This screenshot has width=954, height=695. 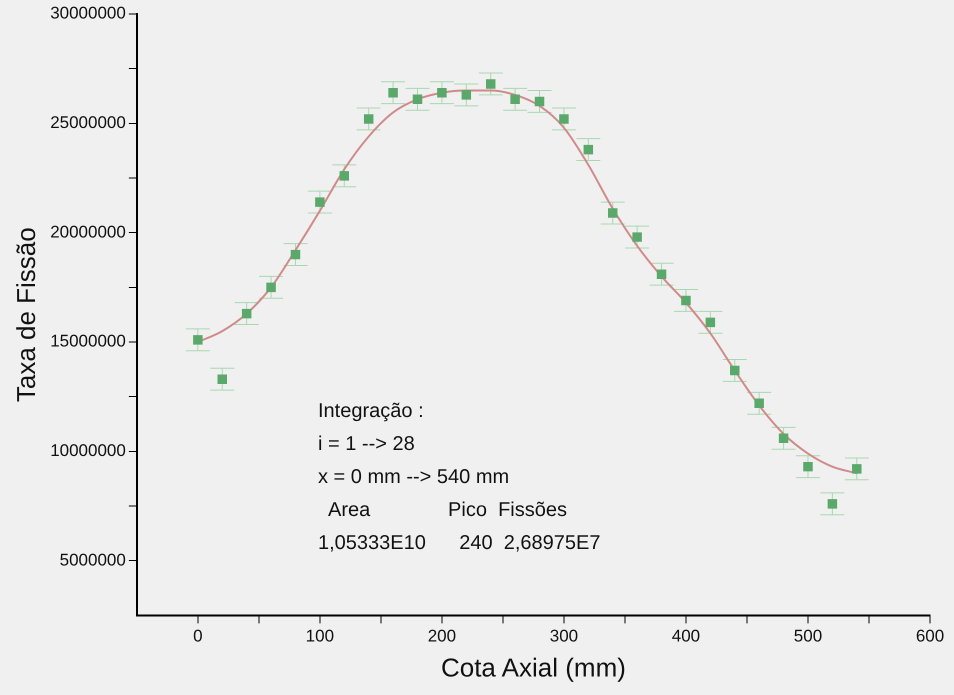 What do you see at coordinates (198, 636) in the screenshot?
I see `x-tick-label: 0` at bounding box center [198, 636].